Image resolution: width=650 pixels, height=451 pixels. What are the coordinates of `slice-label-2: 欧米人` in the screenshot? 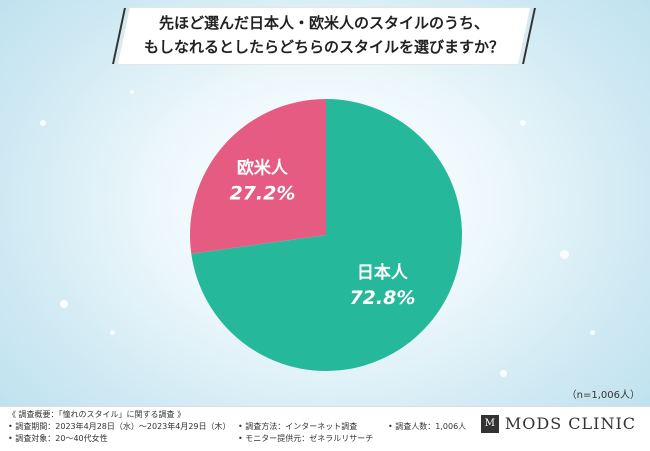 It's located at (263, 168).